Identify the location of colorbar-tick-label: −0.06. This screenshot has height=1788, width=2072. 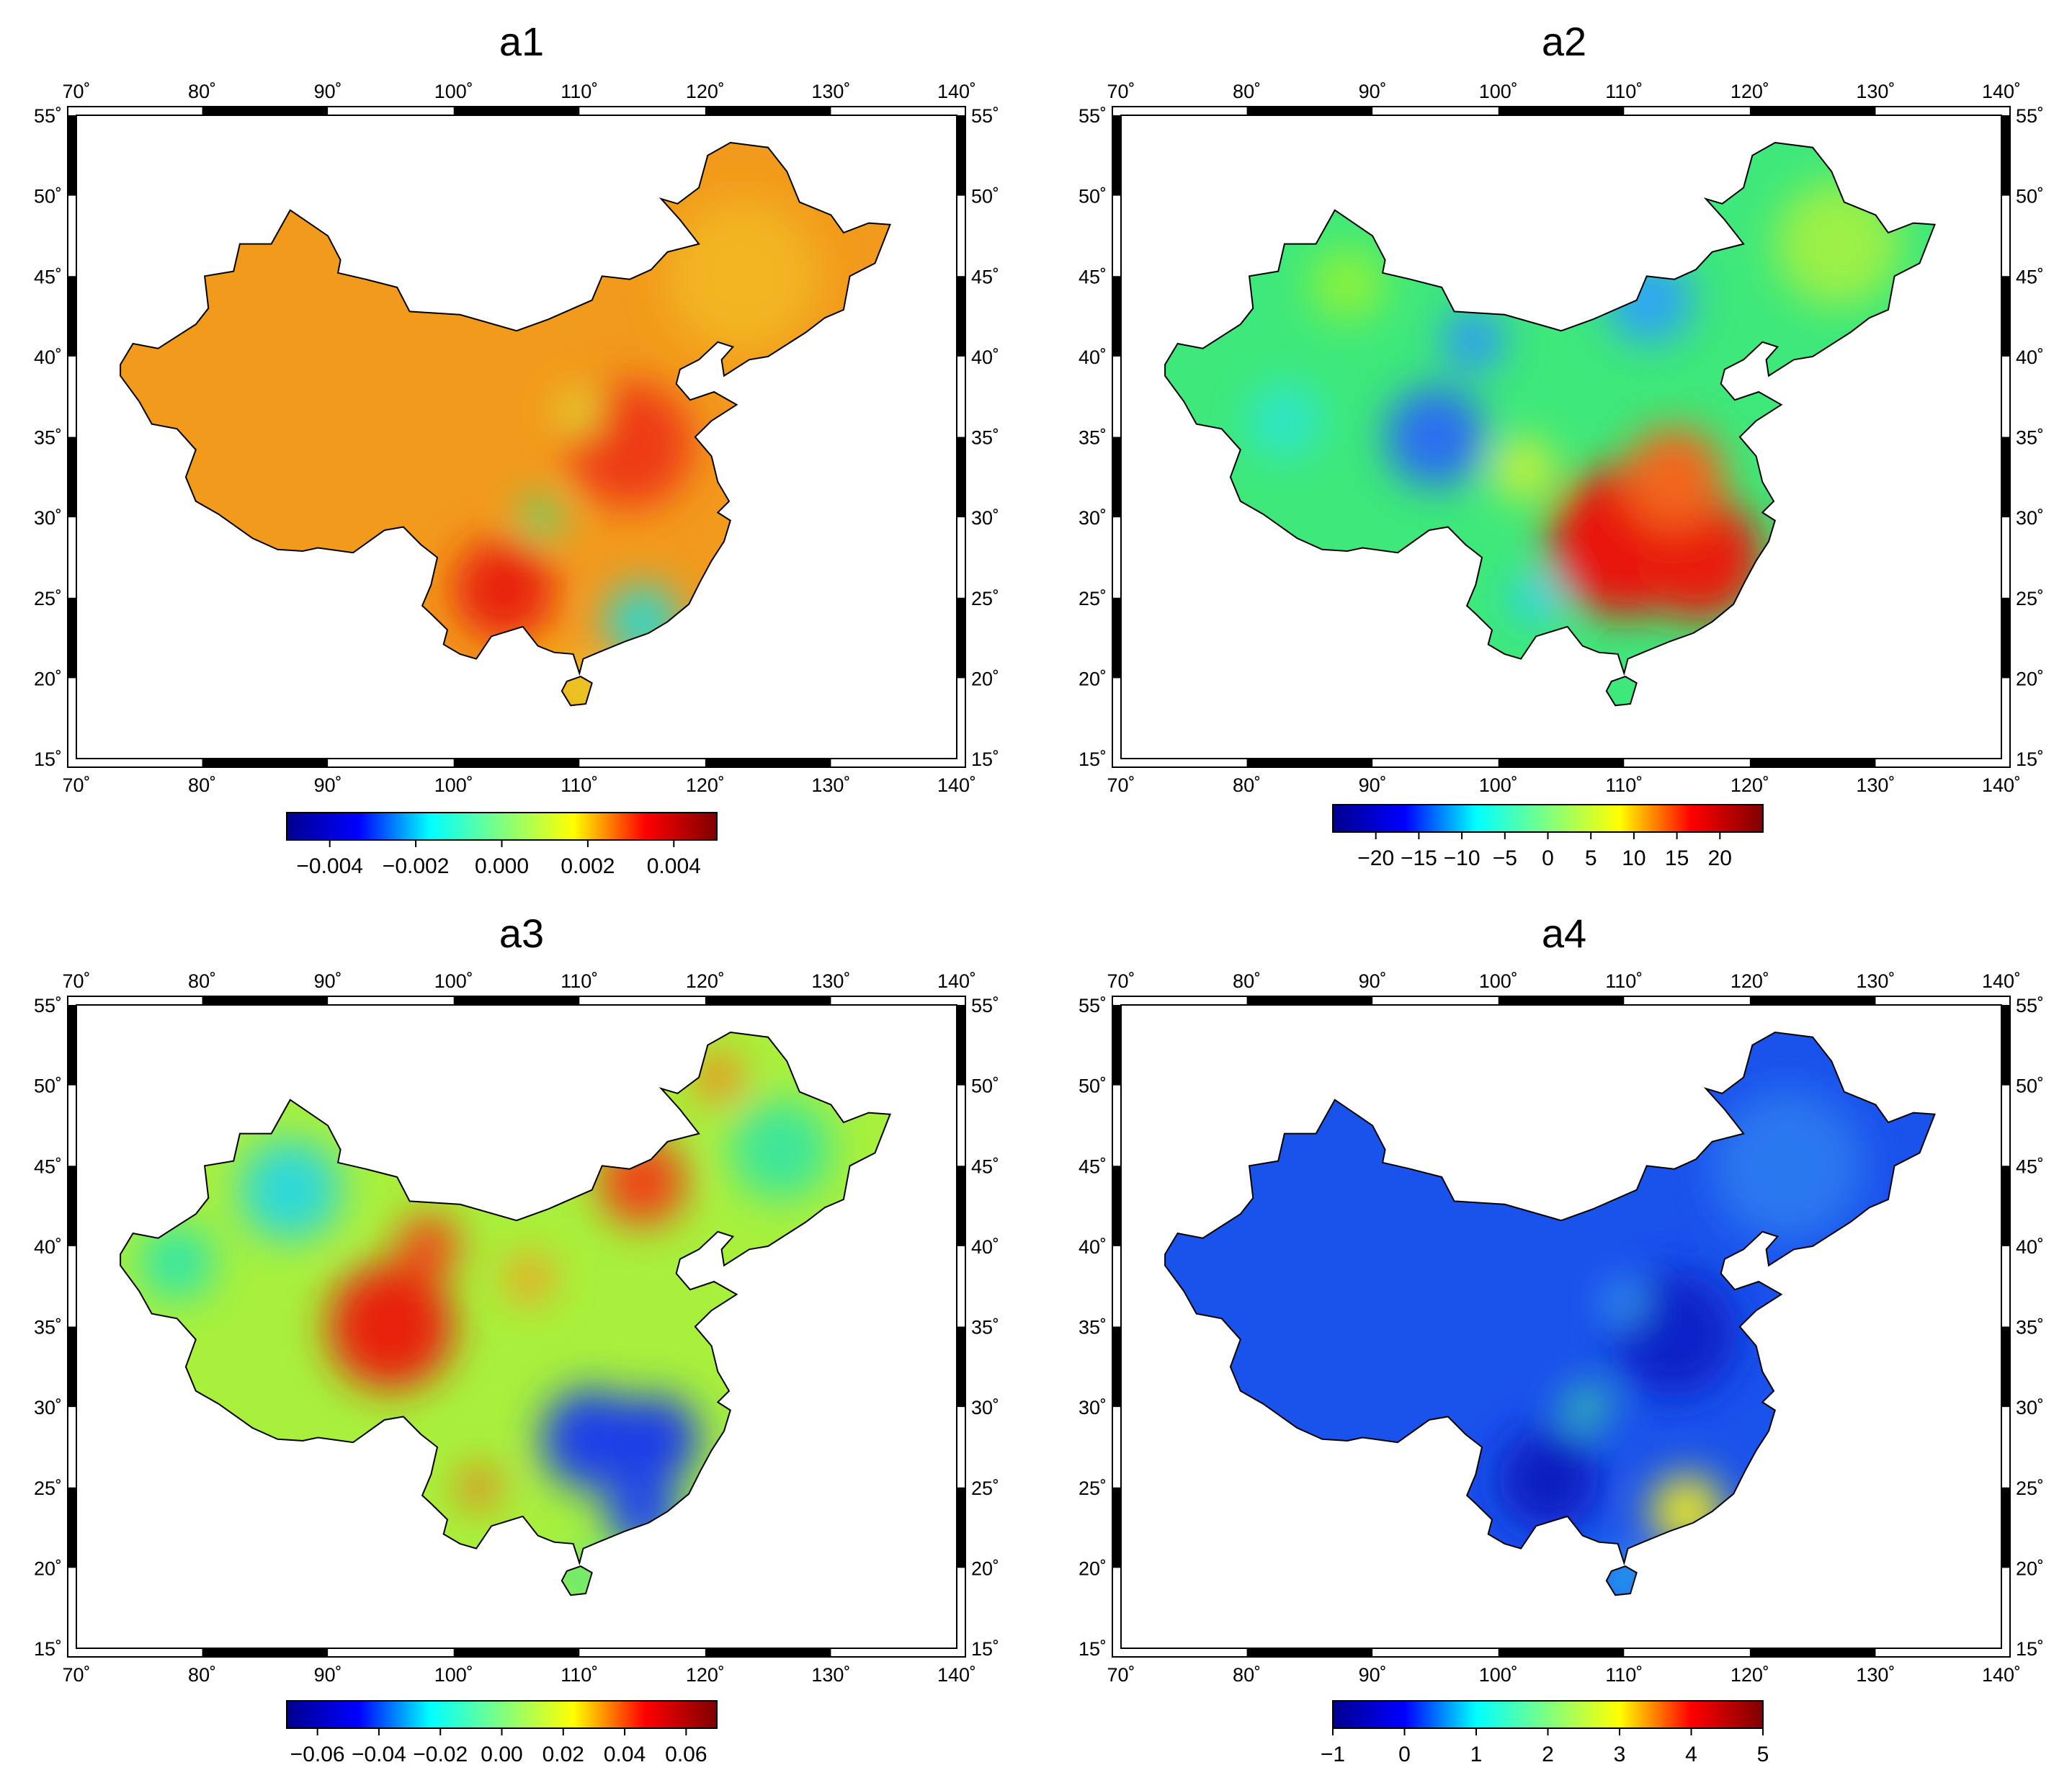
(317, 1754).